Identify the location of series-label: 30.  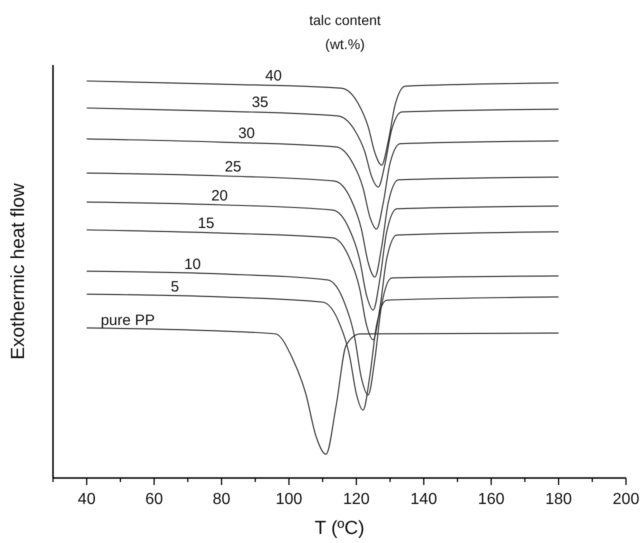
(246, 133).